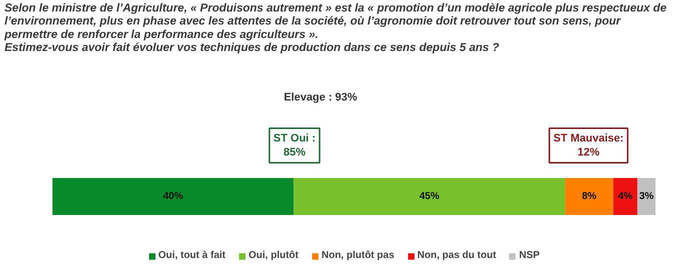 This screenshot has height=273, width=687. I want to click on legend-label: Non, plutôt pas, so click(357, 255).